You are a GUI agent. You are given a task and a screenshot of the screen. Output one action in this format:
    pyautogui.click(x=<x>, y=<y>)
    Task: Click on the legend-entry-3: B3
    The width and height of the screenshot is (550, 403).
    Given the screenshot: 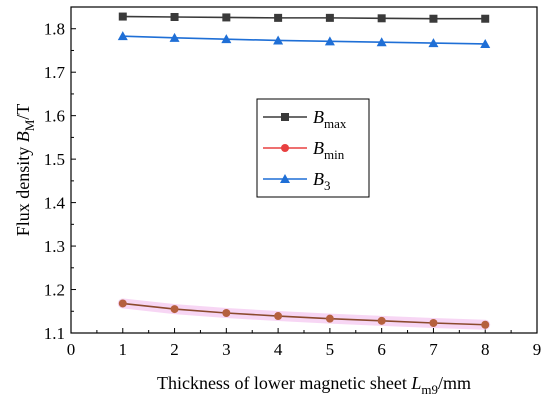 What is the action you would take?
    pyautogui.click(x=297, y=181)
    